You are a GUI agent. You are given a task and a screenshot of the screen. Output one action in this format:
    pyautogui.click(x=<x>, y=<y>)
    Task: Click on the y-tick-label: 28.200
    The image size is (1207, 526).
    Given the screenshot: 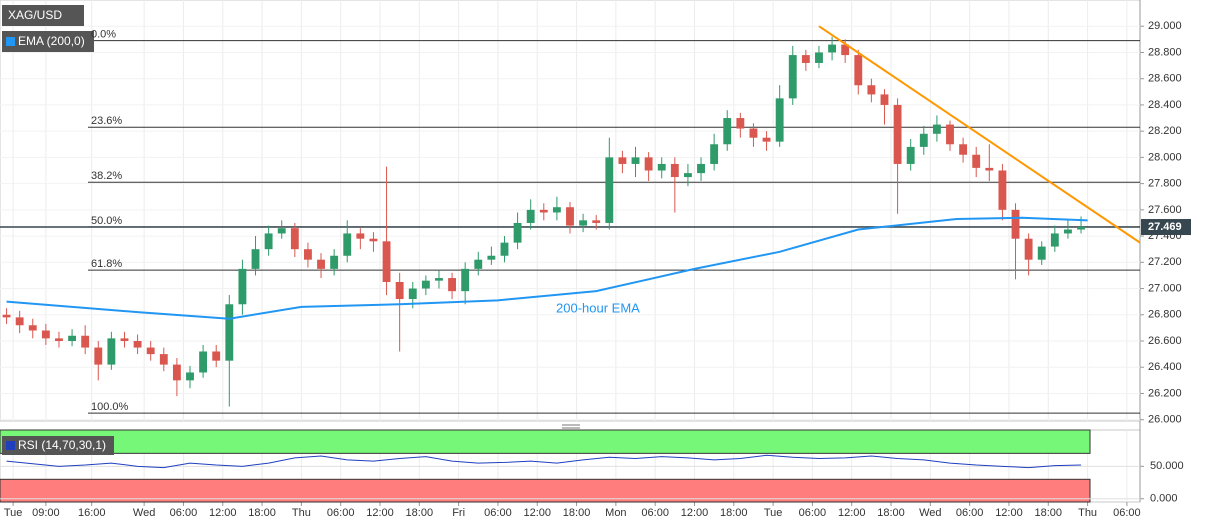 What is the action you would take?
    pyautogui.click(x=1165, y=131)
    